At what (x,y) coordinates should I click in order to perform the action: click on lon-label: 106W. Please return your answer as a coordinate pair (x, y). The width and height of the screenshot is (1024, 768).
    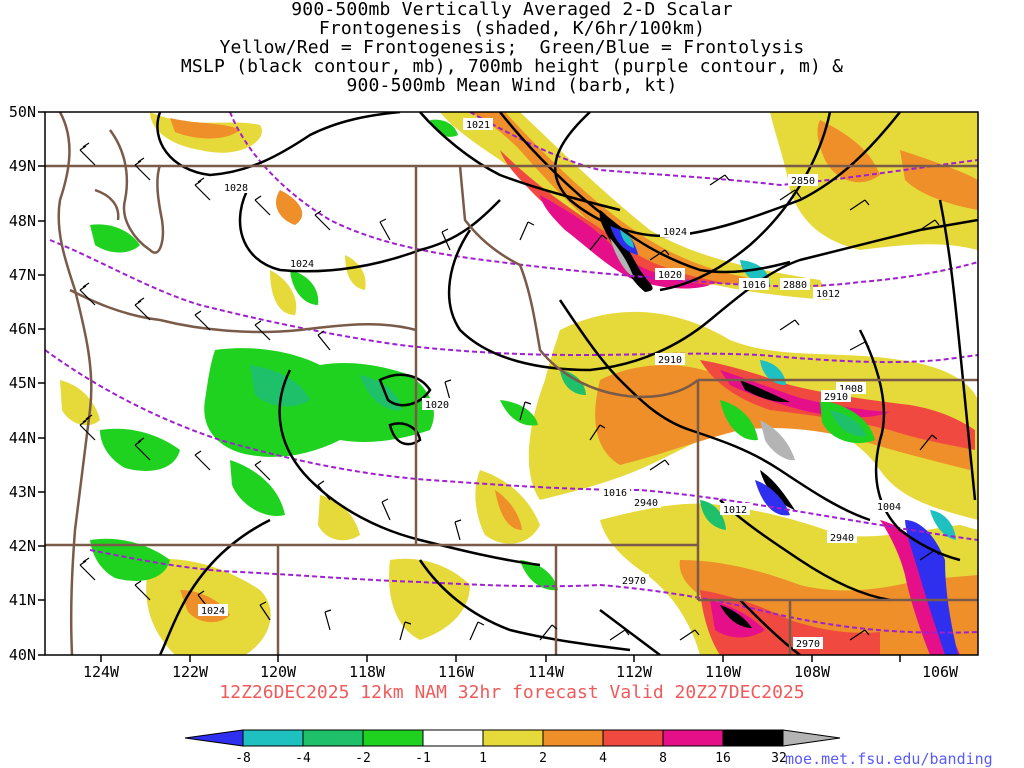
    Looking at the image, I should click on (940, 672).